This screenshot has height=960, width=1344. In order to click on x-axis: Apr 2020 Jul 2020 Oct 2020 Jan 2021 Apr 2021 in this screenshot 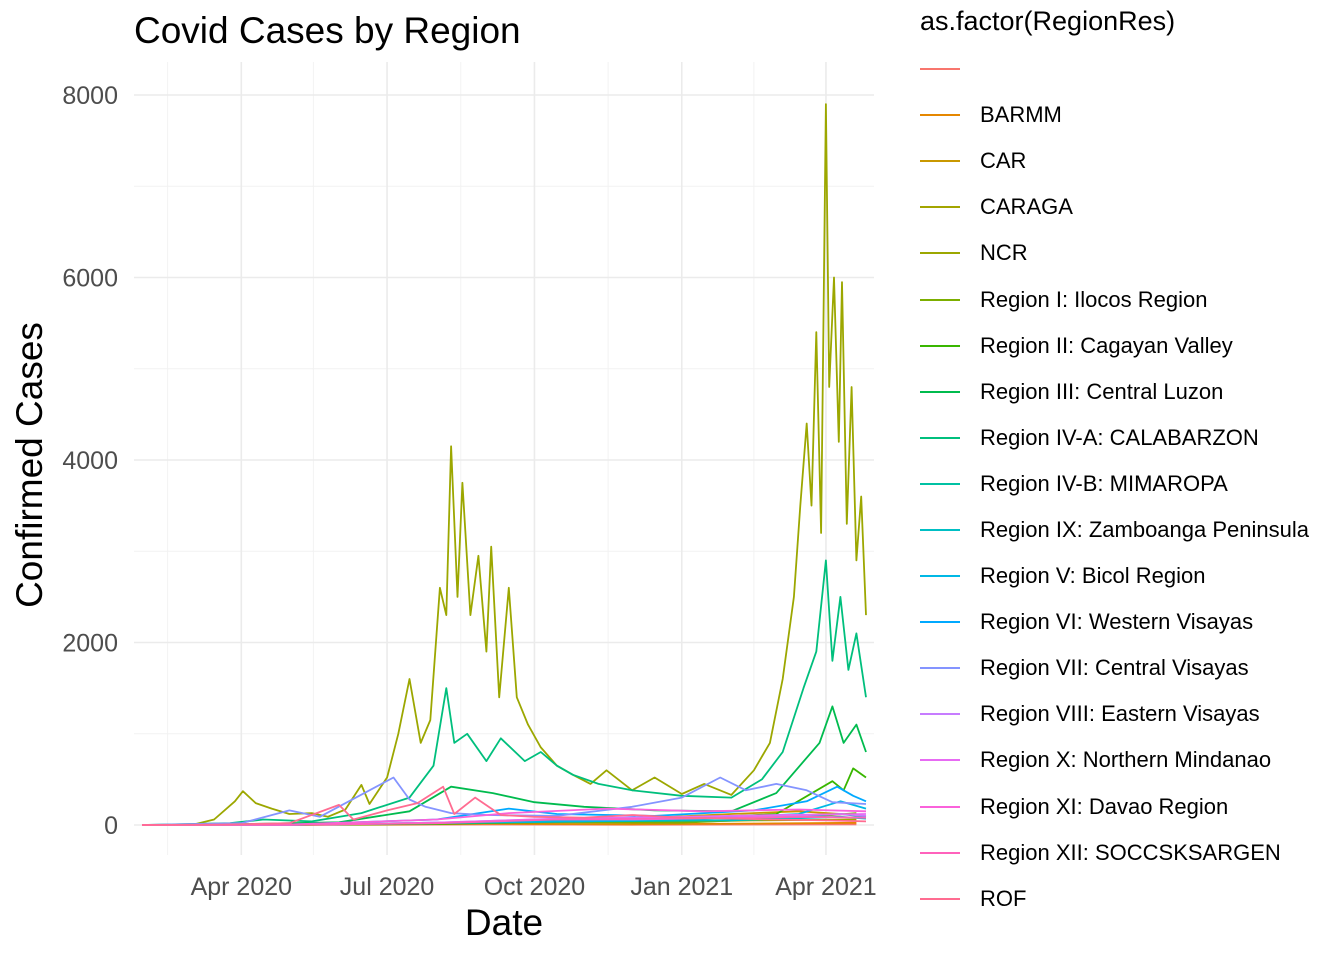, I will do `click(534, 887)`.